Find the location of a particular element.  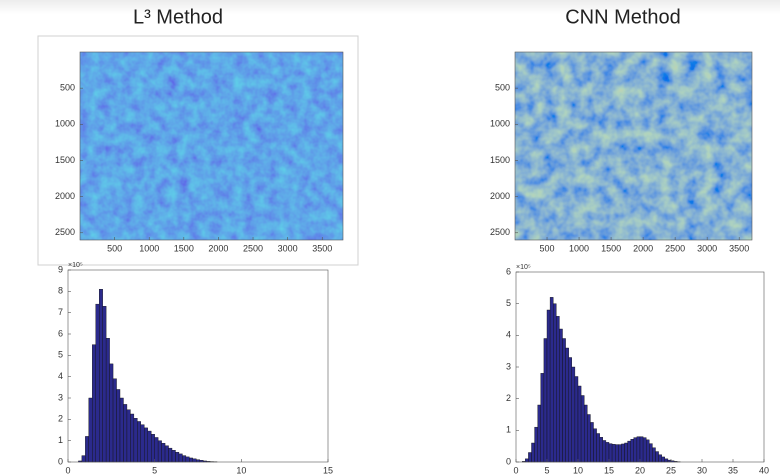

x-tick-label: 20 is located at coordinates (640, 470).